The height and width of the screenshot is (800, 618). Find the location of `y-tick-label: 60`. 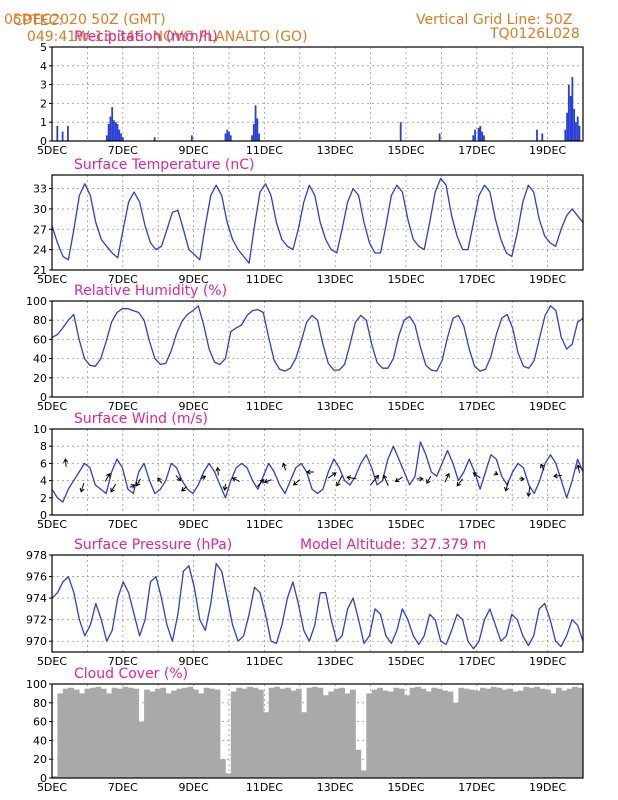

y-tick-label: 60 is located at coordinates (40, 722).